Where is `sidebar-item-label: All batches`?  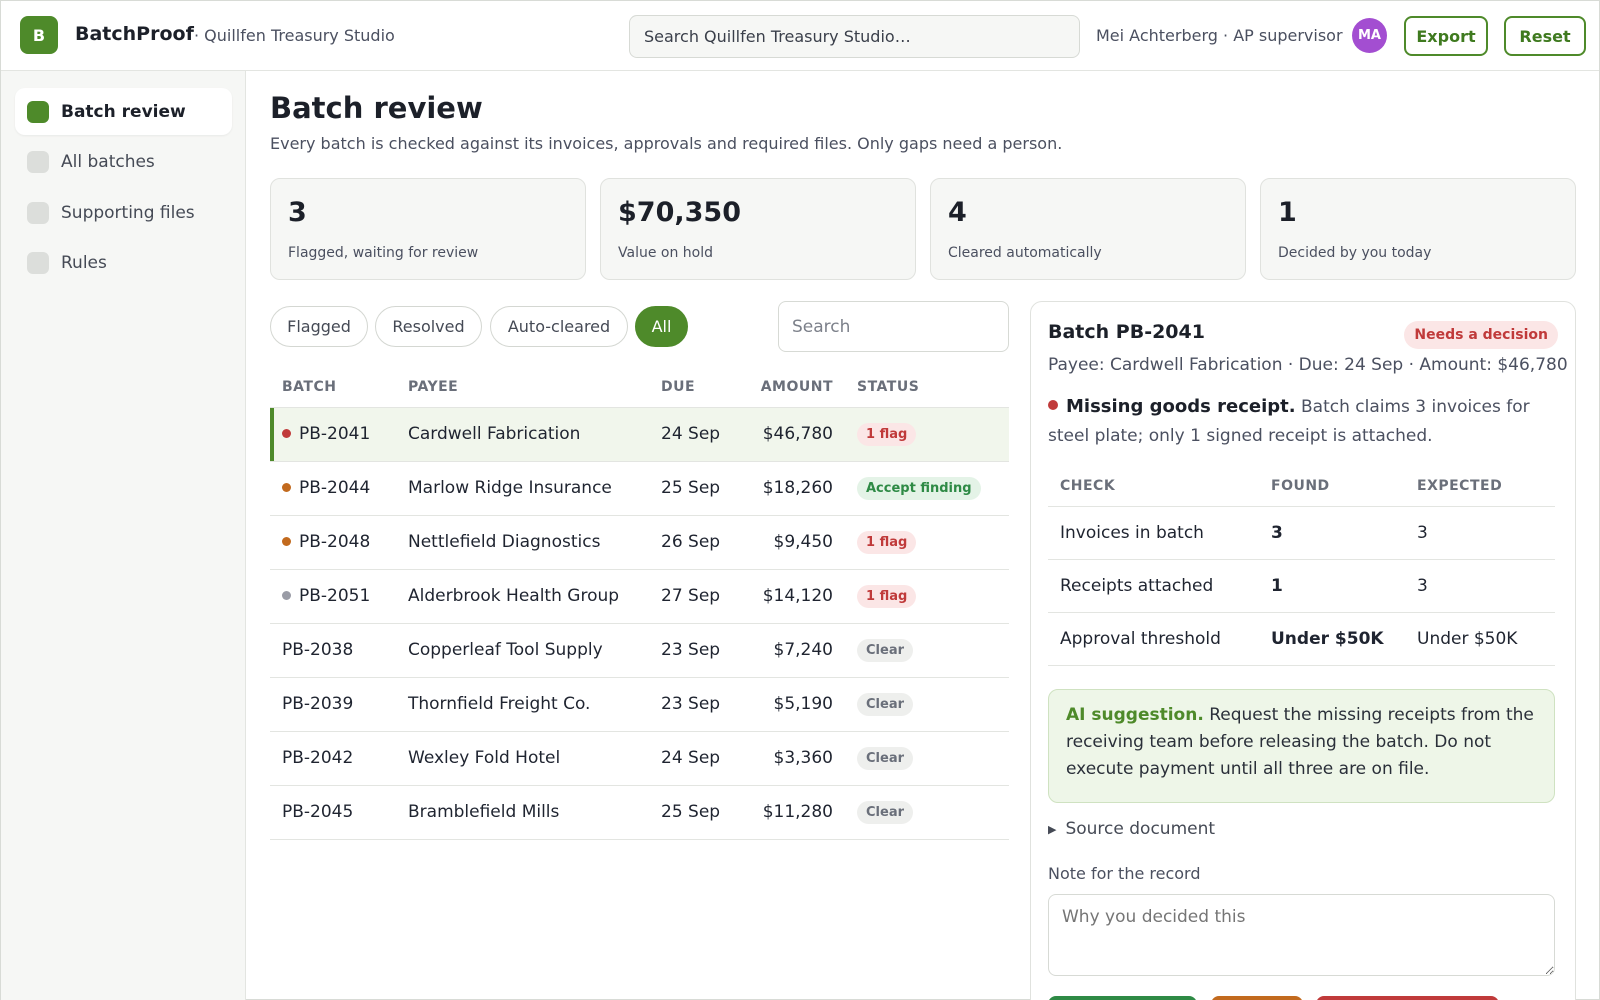 sidebar-item-label: All batches is located at coordinates (108, 161).